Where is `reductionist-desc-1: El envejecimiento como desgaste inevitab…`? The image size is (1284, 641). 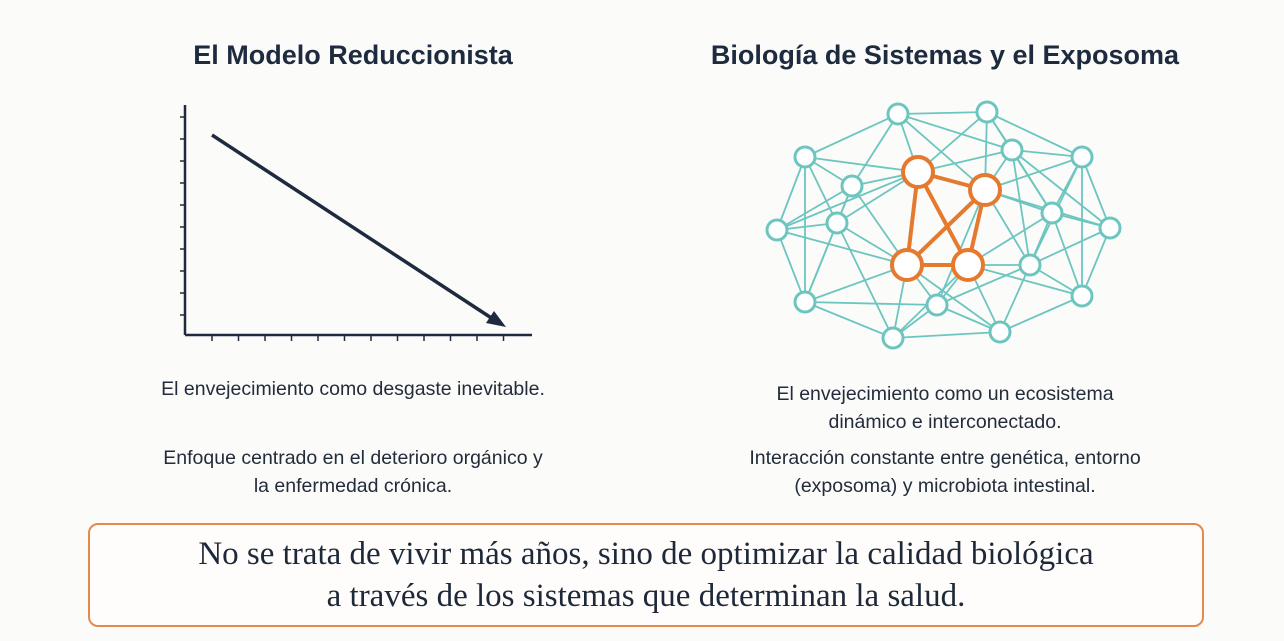 reductionist-desc-1: El envejecimiento como desgaste inevitab… is located at coordinates (353, 389).